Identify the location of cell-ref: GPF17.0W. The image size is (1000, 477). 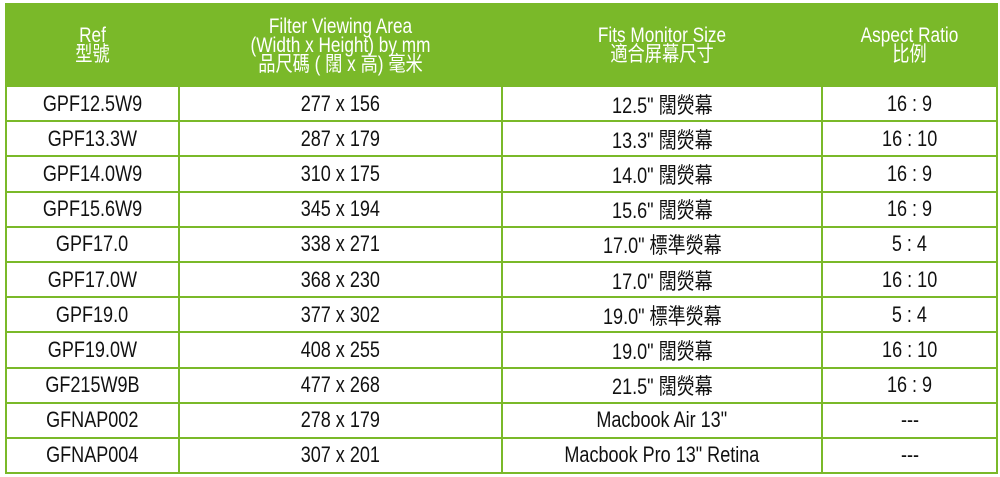
(92, 279).